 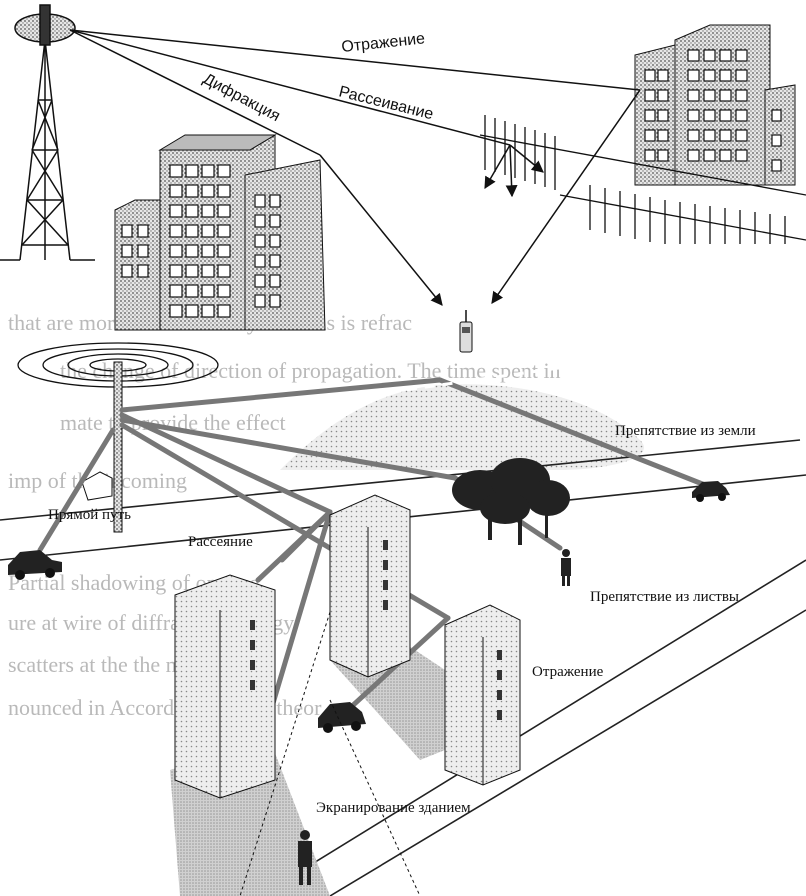 What do you see at coordinates (383, 43) in the screenshot?
I see `label-reflection-top: Отражение` at bounding box center [383, 43].